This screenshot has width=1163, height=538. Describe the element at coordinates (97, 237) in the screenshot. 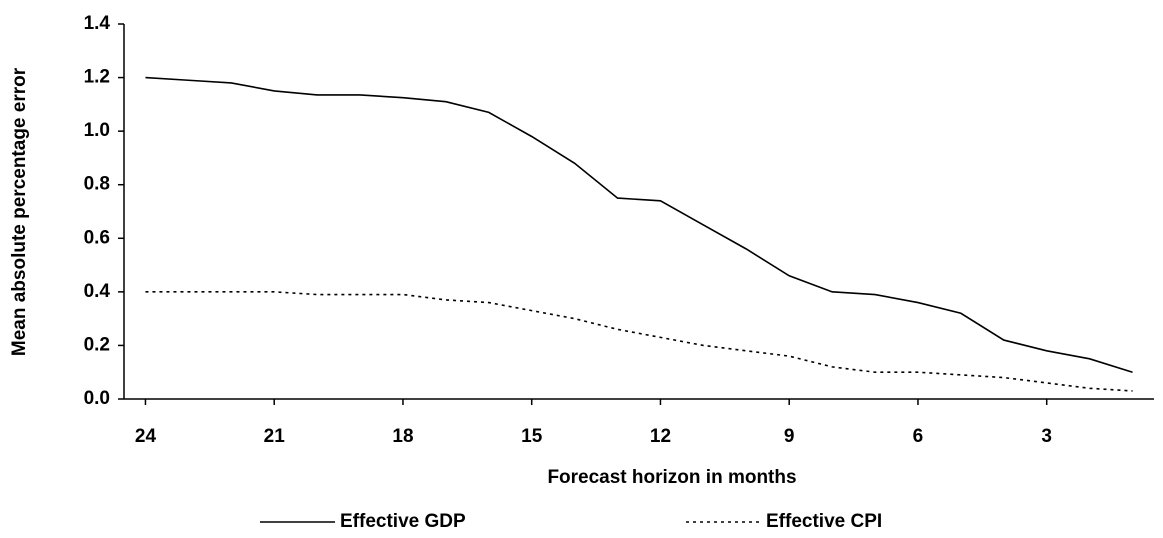

I see `y-tick-label: 0.6` at that location.